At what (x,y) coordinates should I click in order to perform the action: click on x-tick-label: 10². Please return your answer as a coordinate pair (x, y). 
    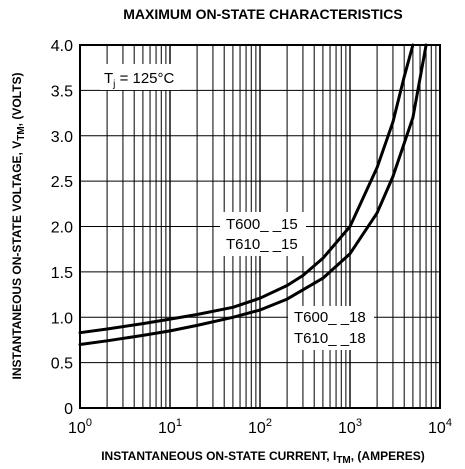
    Looking at the image, I should click on (260, 427).